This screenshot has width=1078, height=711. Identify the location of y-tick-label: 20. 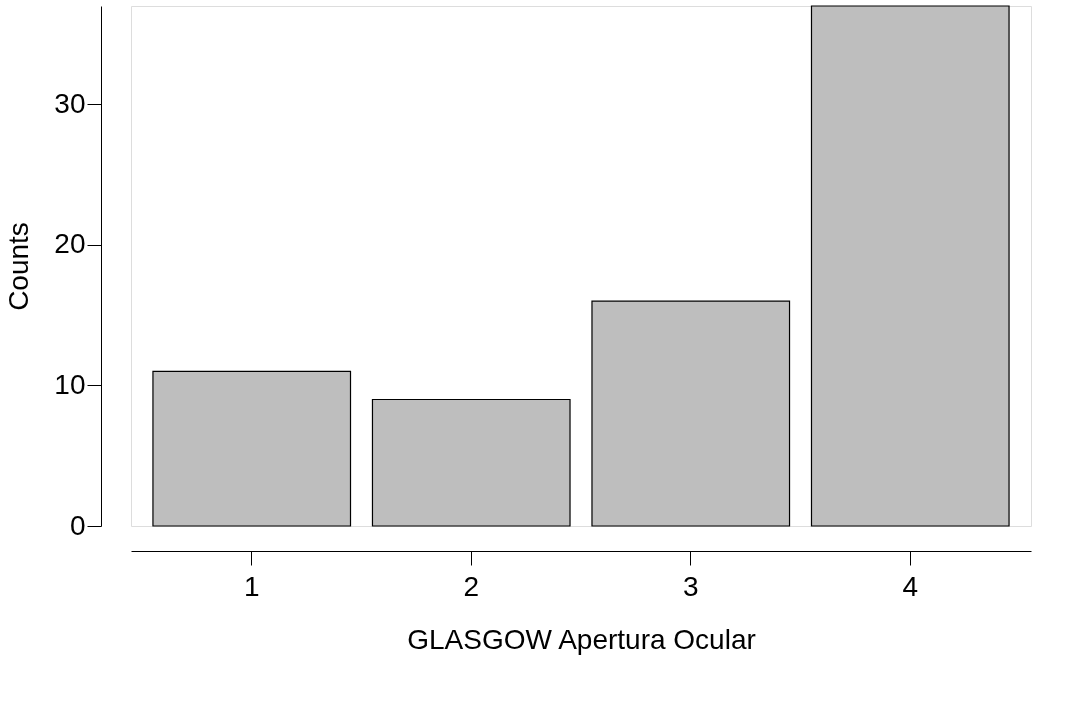
(70, 244).